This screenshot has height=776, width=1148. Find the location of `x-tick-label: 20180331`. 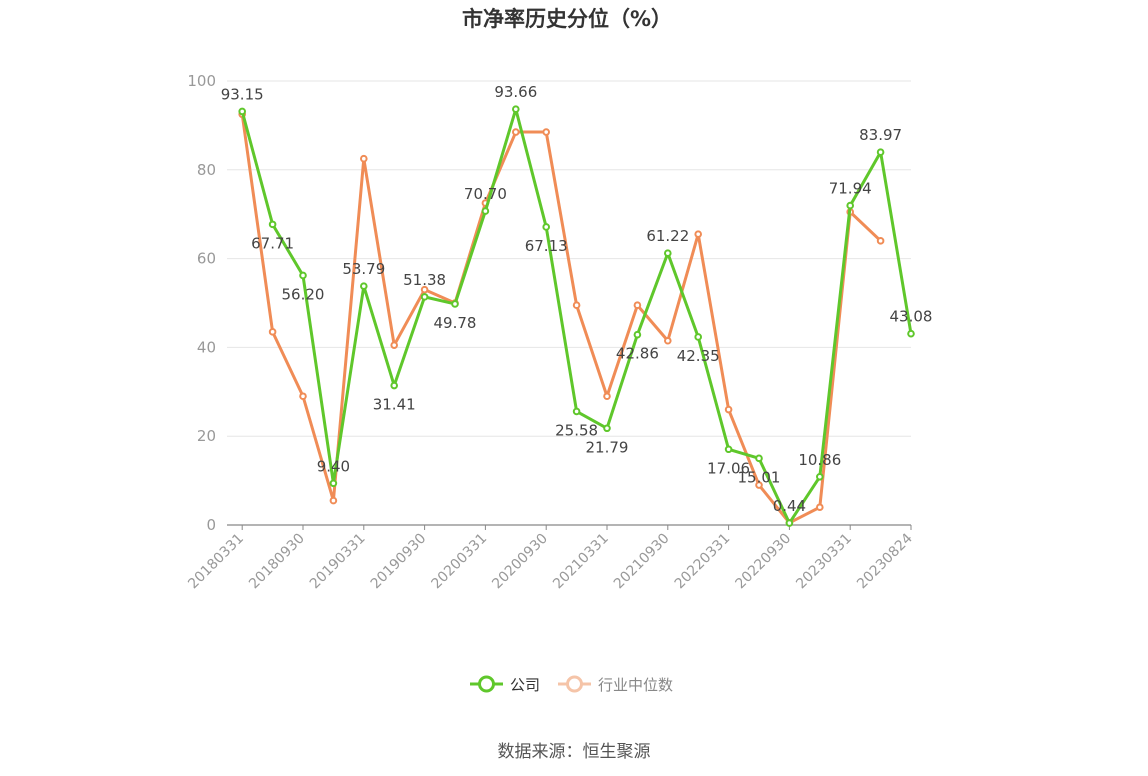

x-tick-label: 20180331 is located at coordinates (216, 562).